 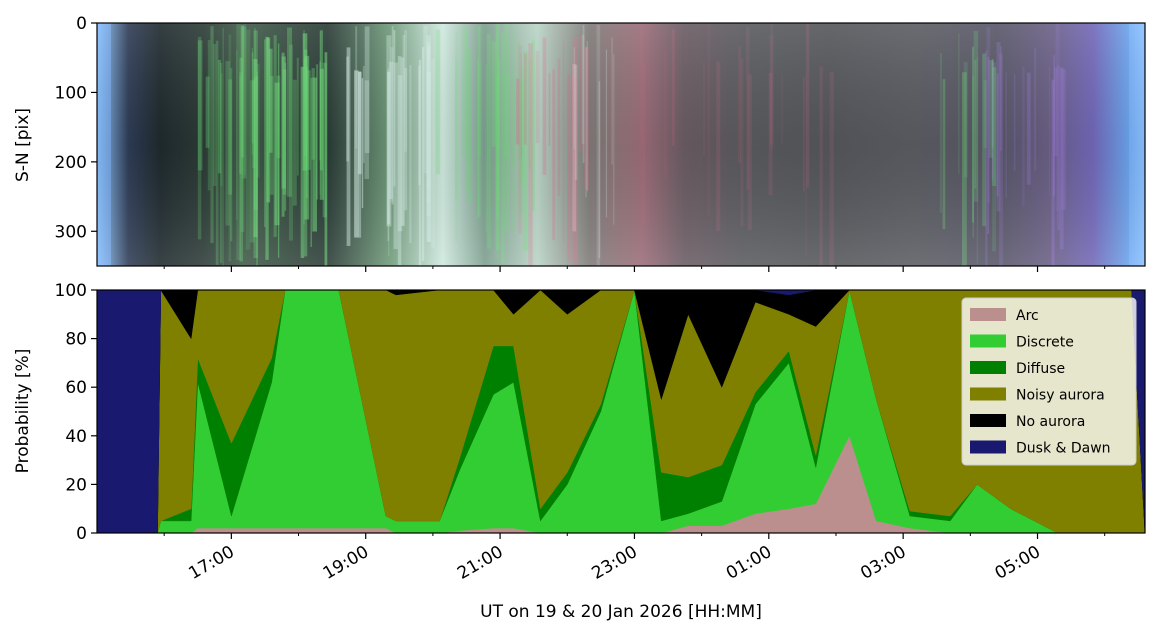 I want to click on legend-label: Dusk & Dawn, so click(x=1063, y=449).